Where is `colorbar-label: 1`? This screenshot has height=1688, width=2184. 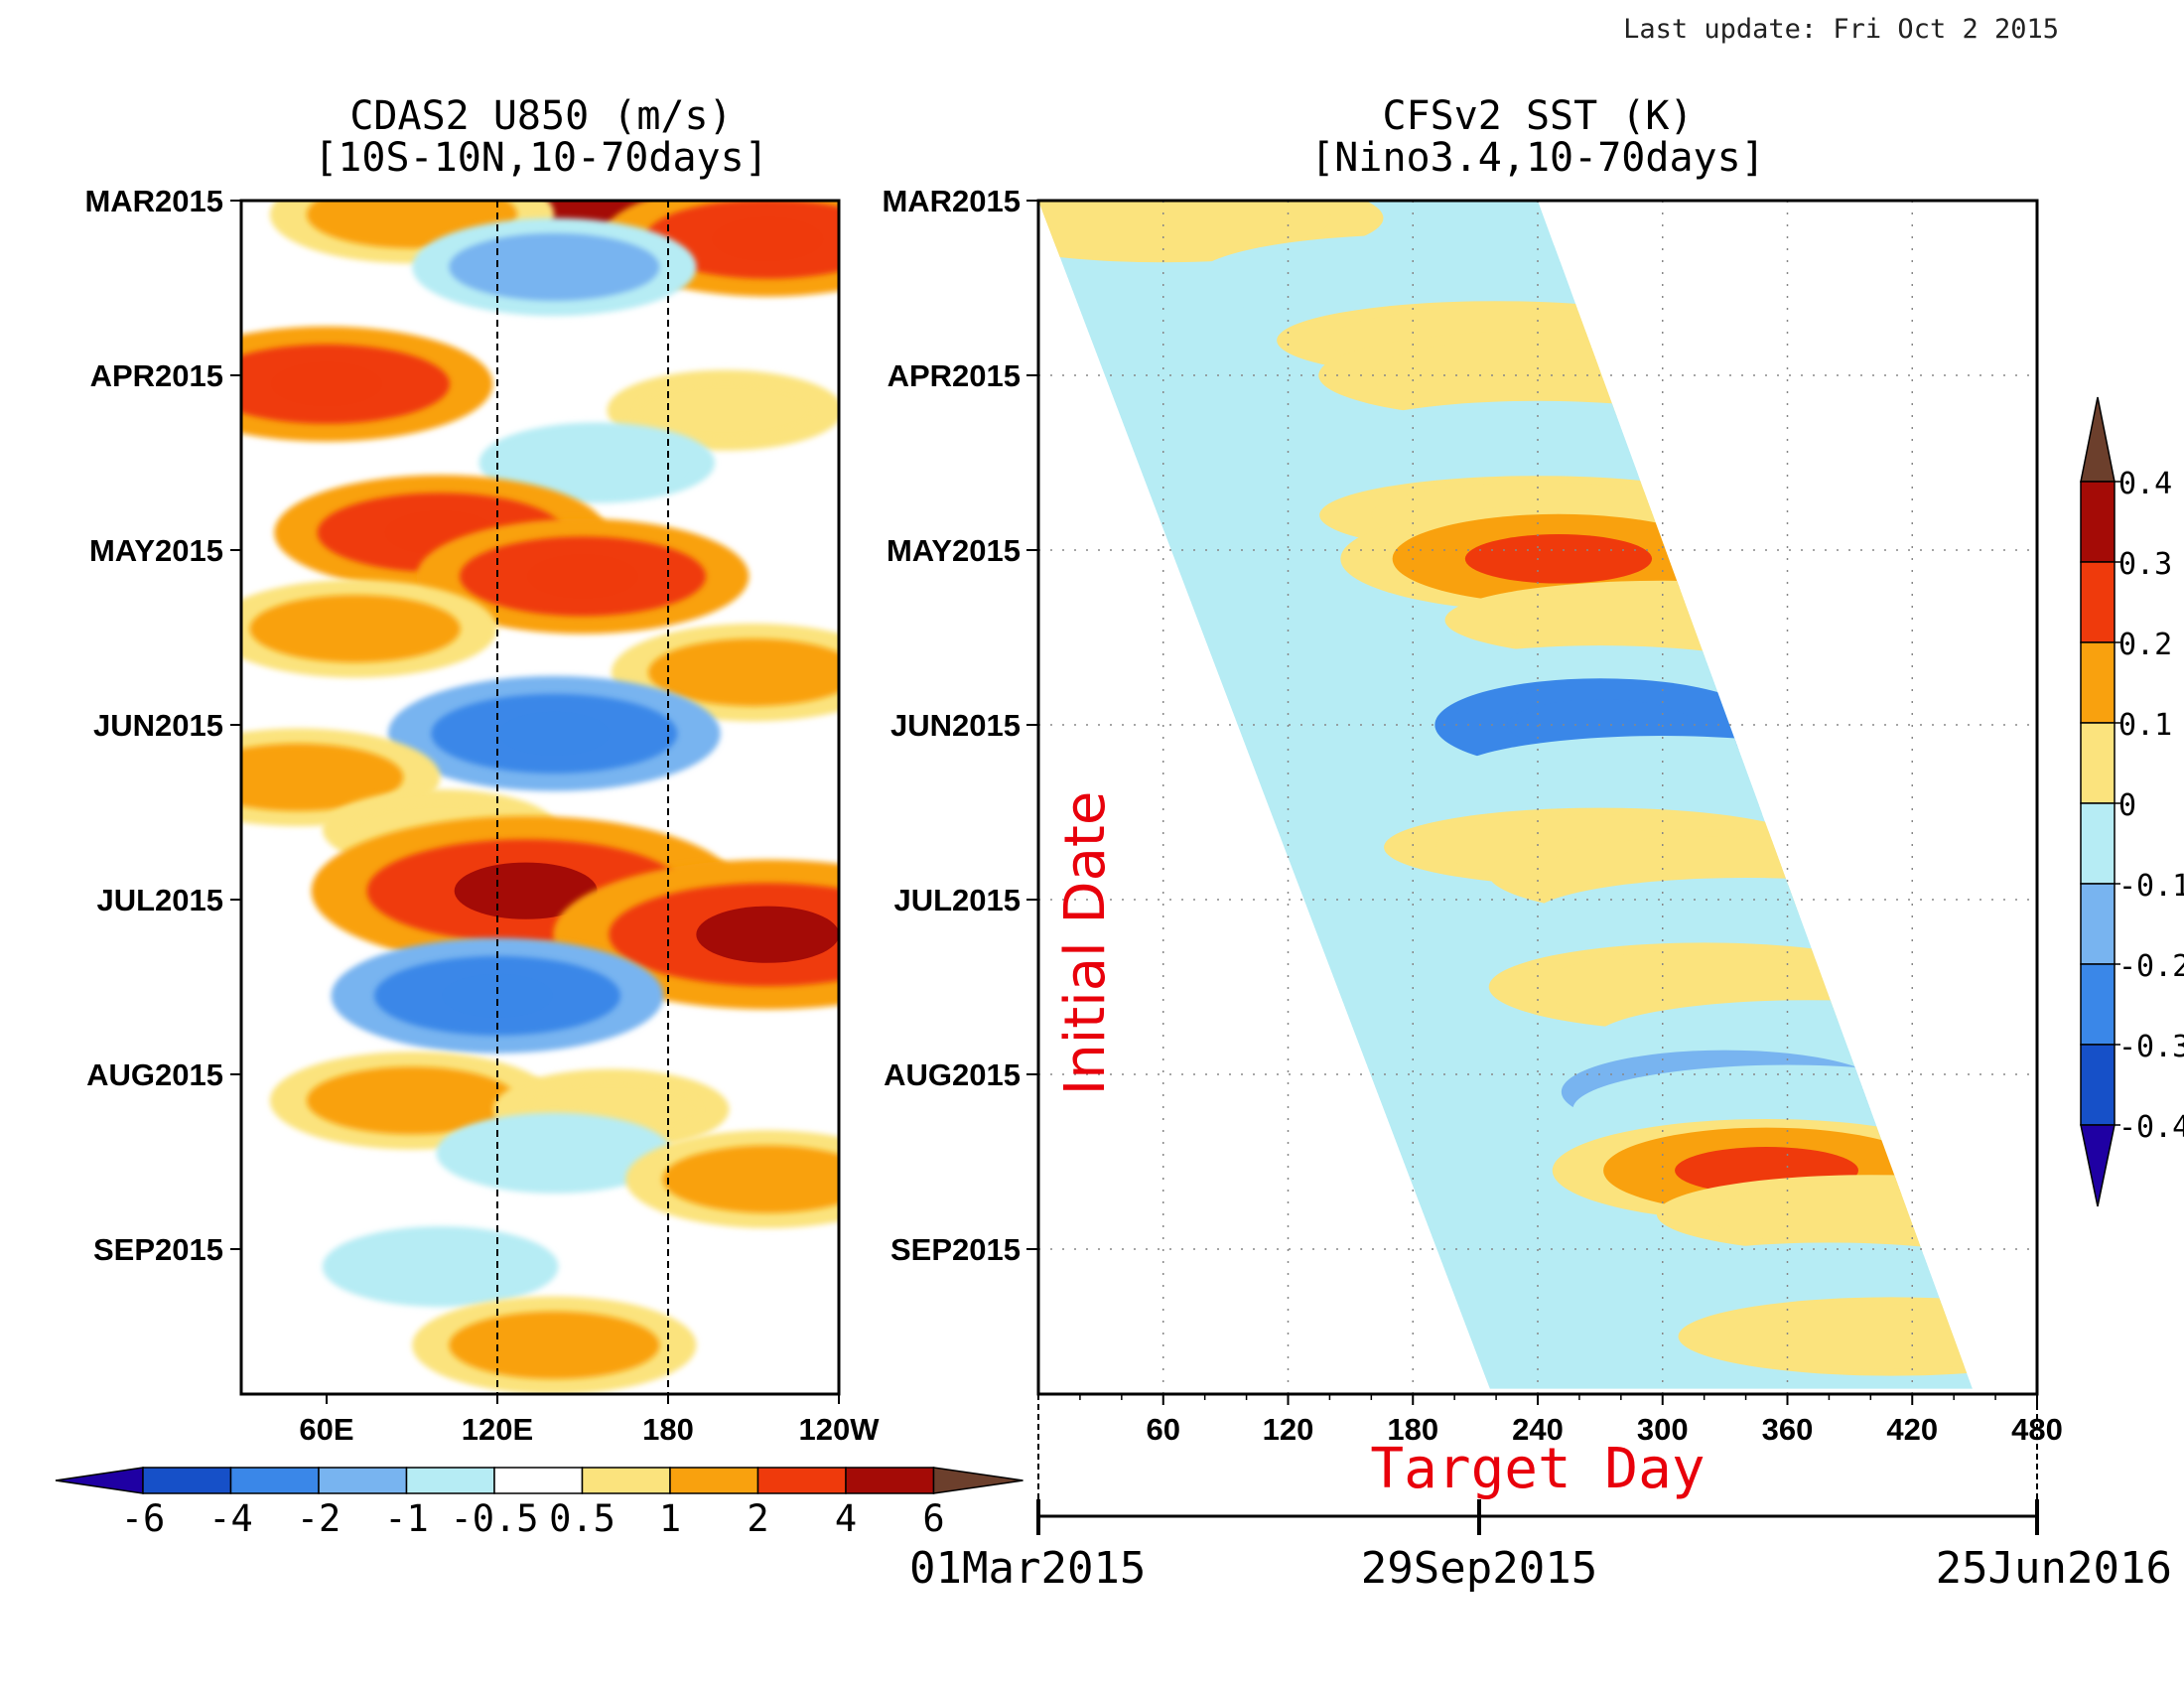 colorbar-label: 1 is located at coordinates (670, 1518).